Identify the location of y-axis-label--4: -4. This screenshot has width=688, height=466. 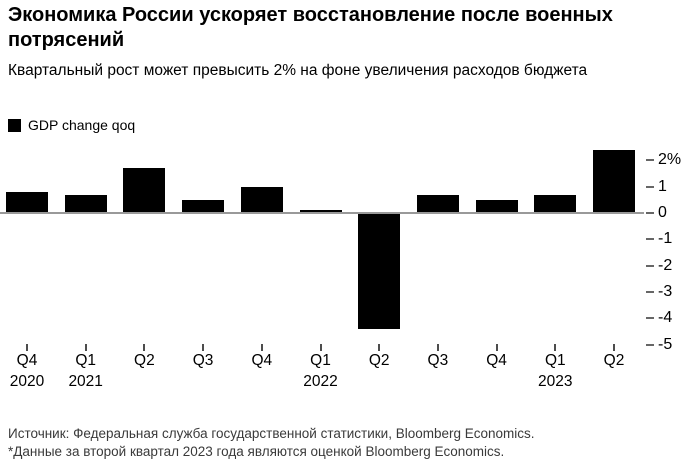
(665, 318).